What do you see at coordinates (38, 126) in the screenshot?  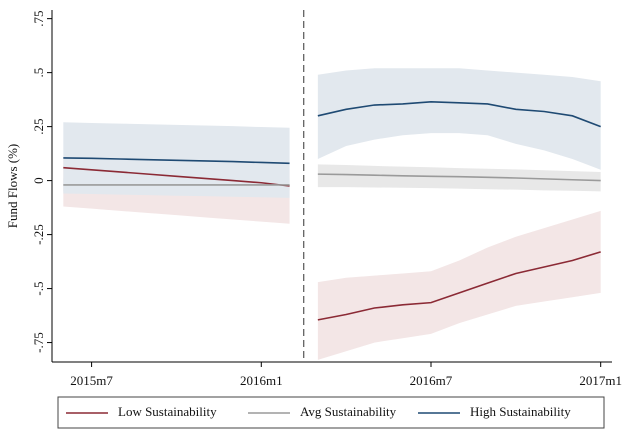 I see `y-tick-label: .25` at bounding box center [38, 126].